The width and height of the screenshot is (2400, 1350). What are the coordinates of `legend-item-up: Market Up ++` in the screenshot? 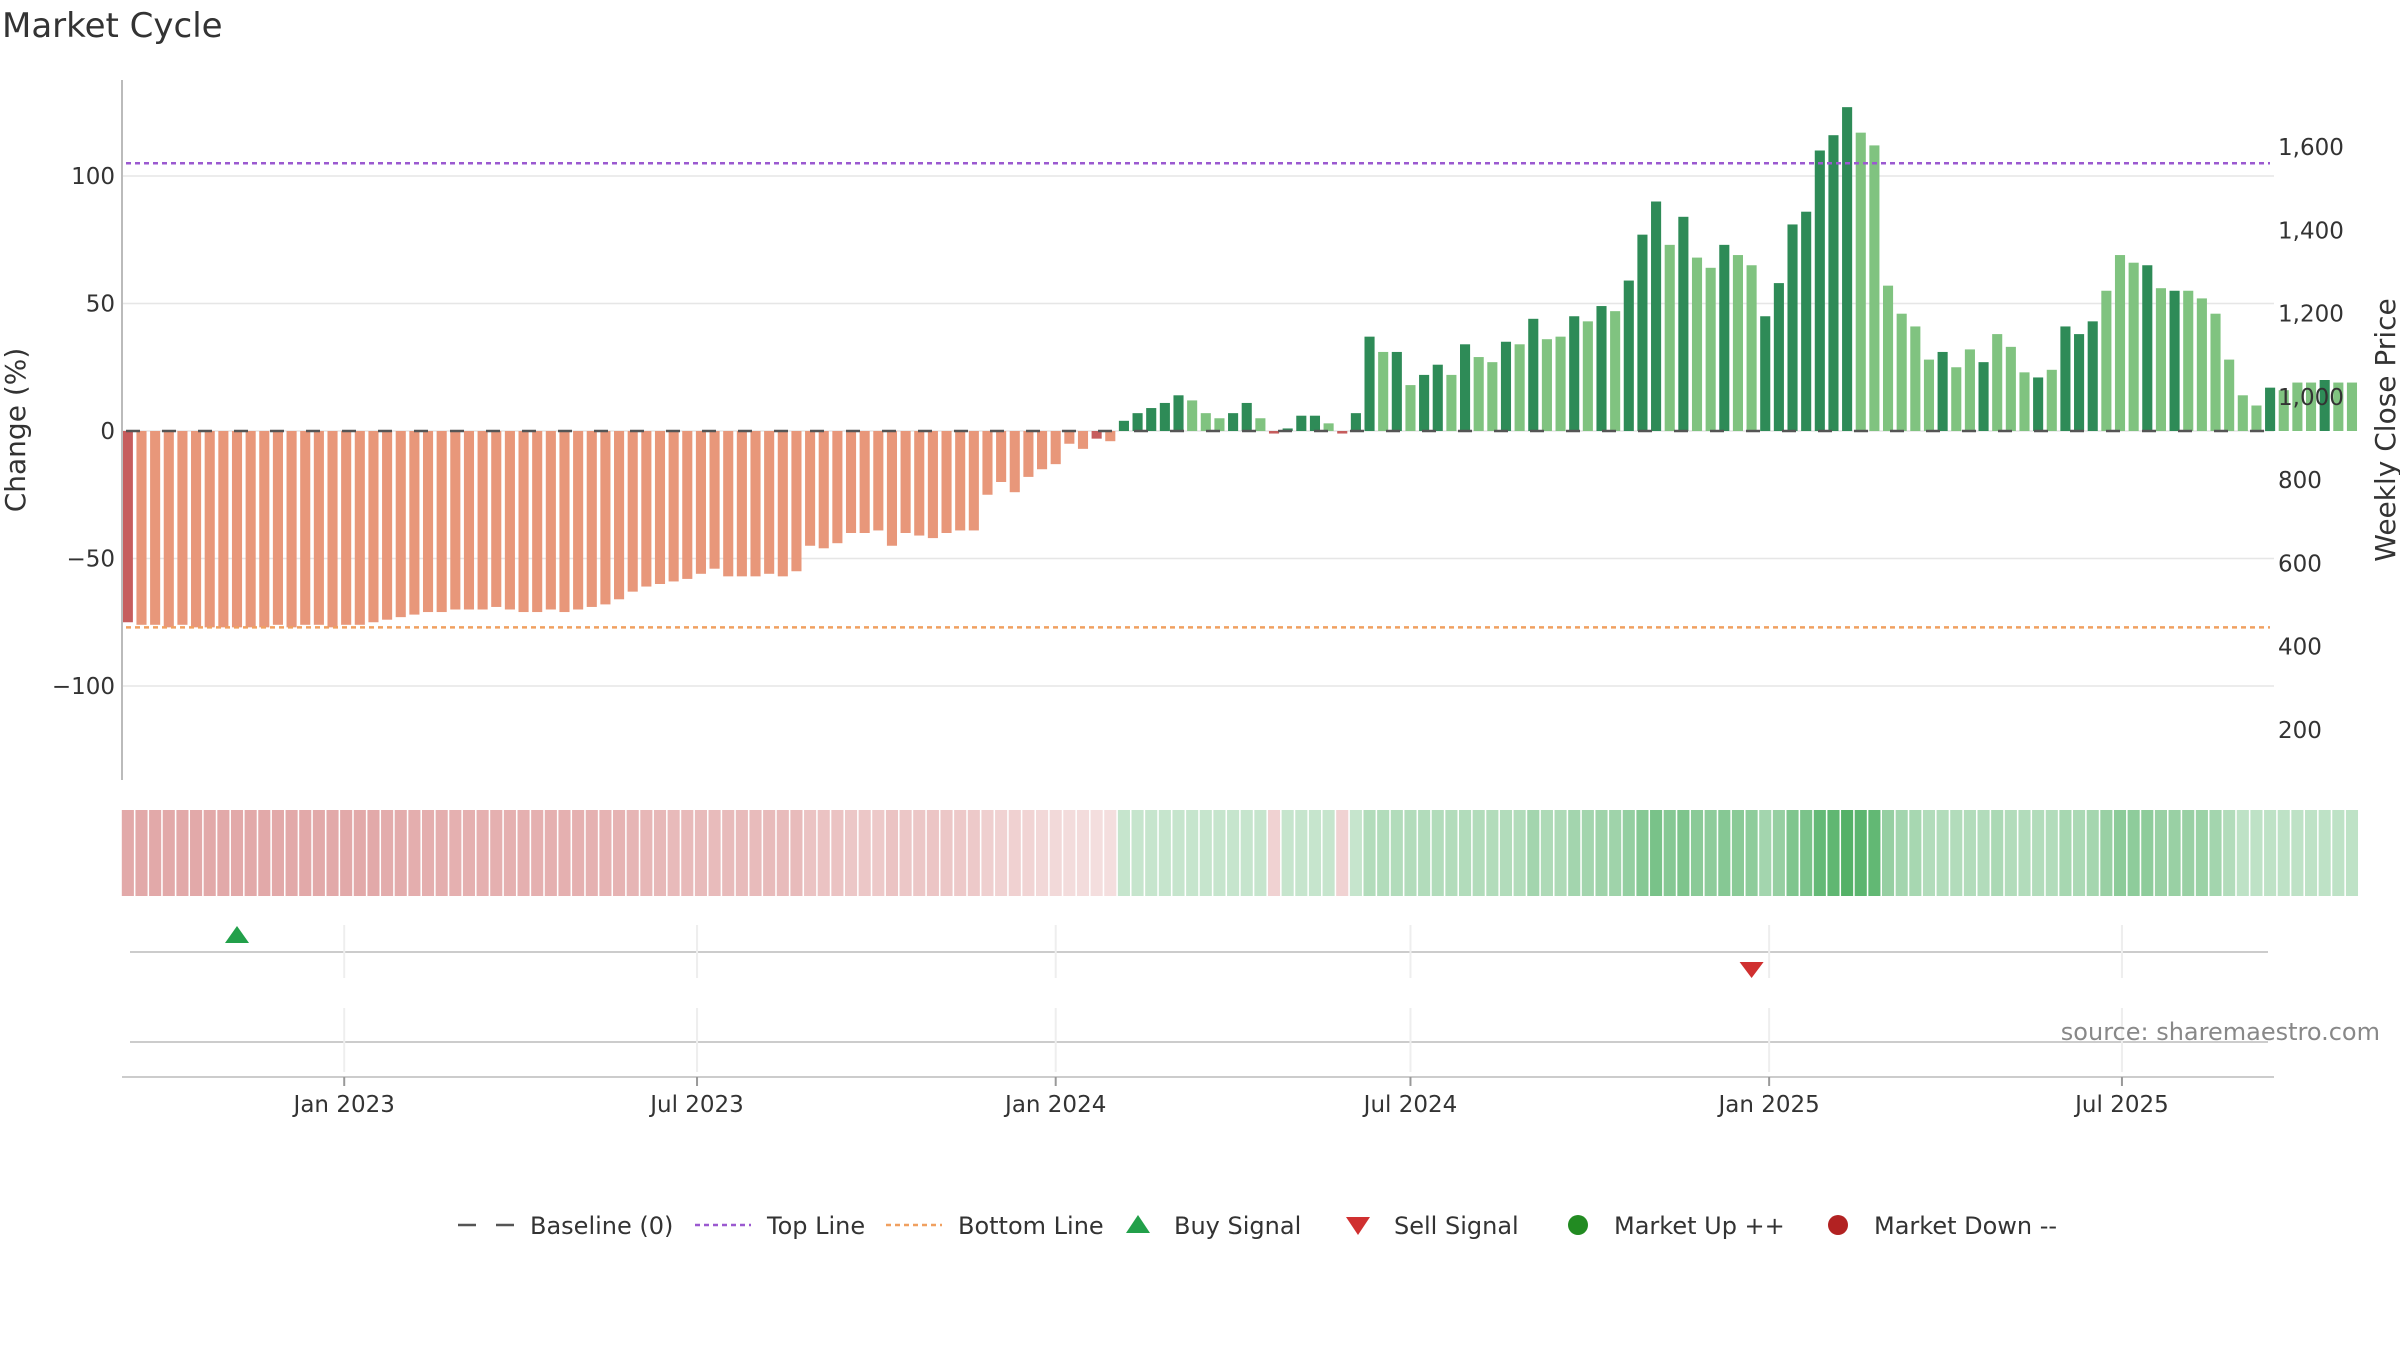 It's located at (1676, 1226).